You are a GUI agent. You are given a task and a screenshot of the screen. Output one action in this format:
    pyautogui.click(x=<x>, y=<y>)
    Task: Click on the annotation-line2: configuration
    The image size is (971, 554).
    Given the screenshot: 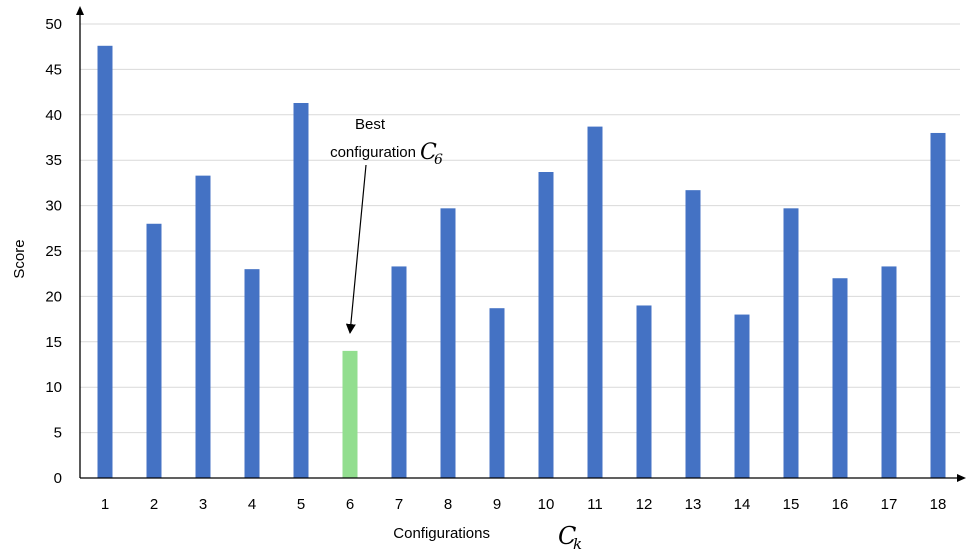 What is the action you would take?
    pyautogui.click(x=373, y=152)
    